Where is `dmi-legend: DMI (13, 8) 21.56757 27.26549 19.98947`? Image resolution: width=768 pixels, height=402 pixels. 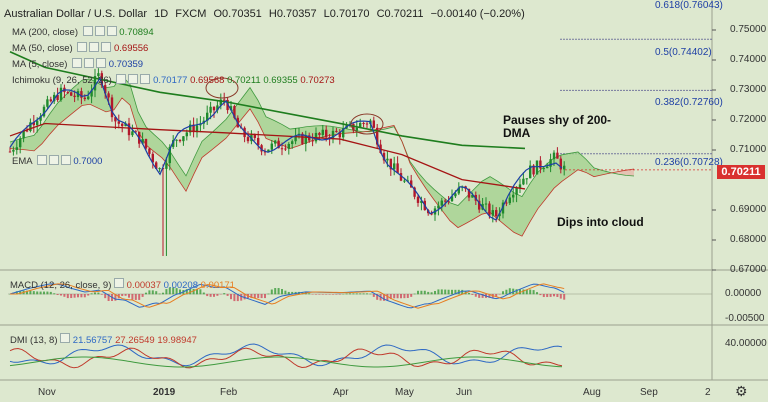 dmi-legend: DMI (13, 8) 21.56757 27.26549 19.98947 is located at coordinates (103, 339).